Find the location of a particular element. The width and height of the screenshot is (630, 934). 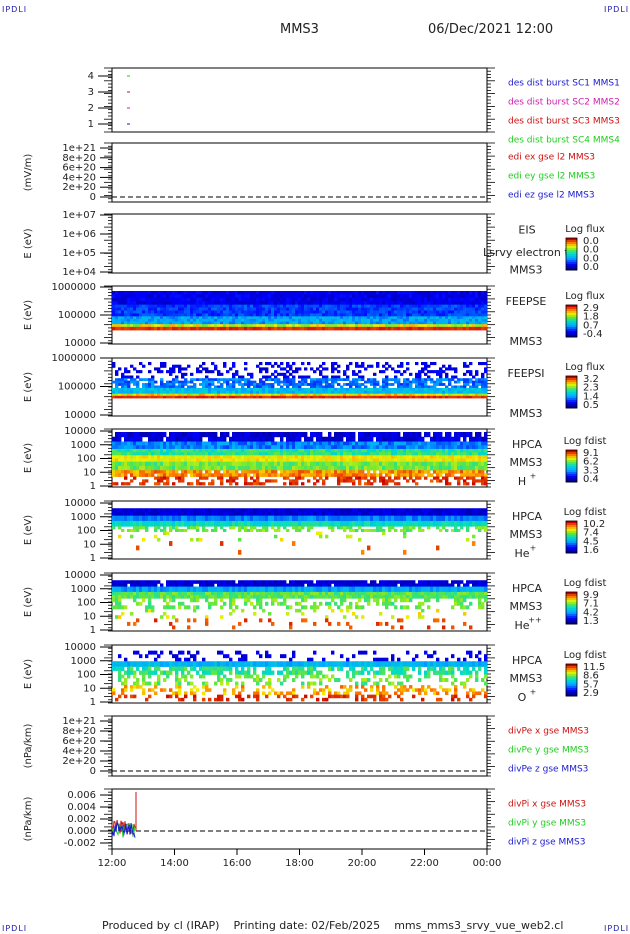

spacecraft-label-feepse: MMS3 is located at coordinates (526, 341).